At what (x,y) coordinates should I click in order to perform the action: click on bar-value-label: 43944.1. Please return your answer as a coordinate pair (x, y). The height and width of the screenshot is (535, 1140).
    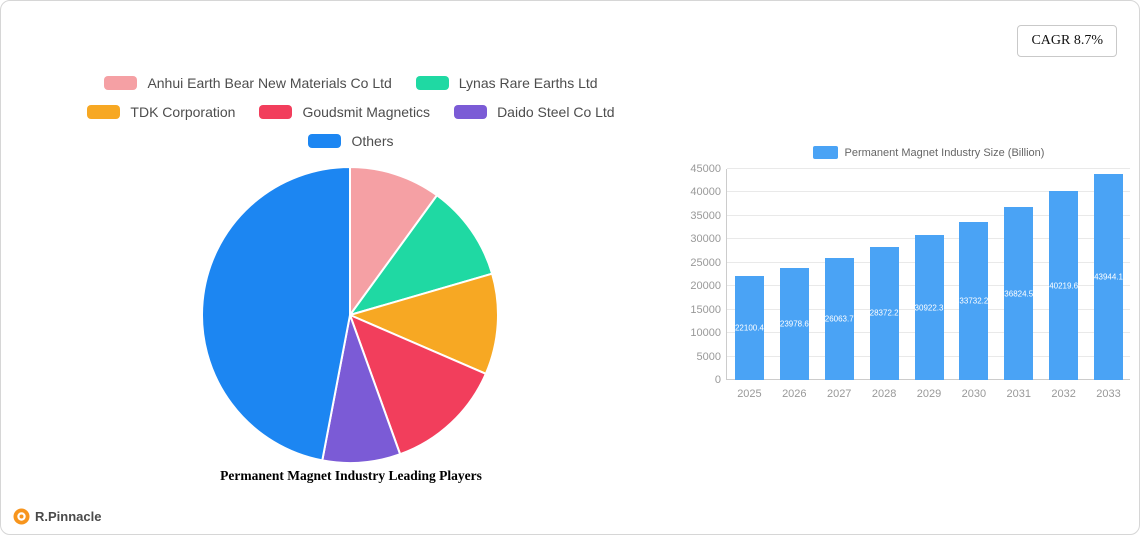
    Looking at the image, I should click on (1109, 277).